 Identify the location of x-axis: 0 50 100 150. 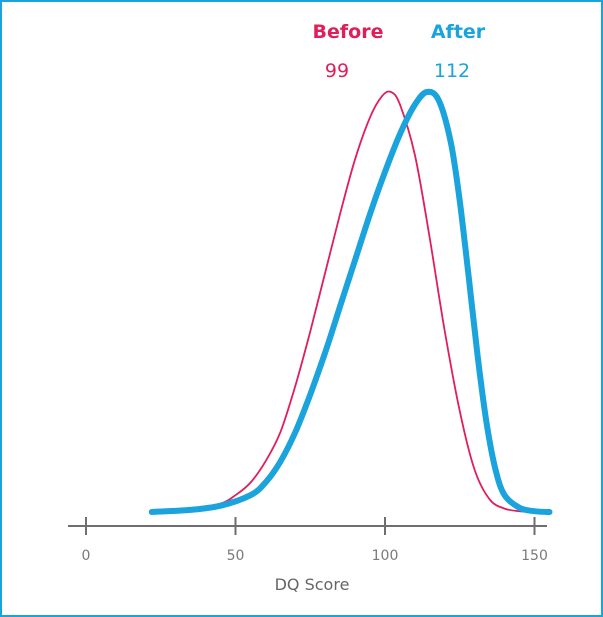
(308, 540).